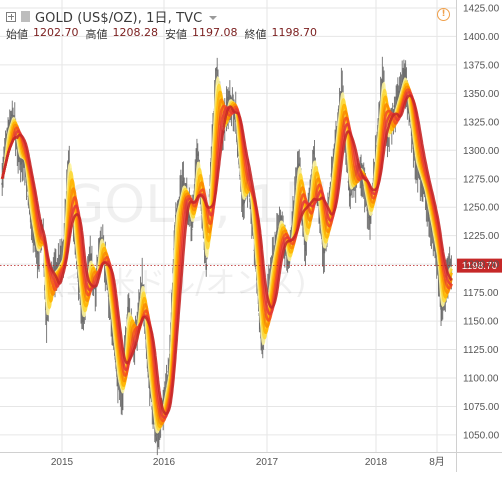  Describe the element at coordinates (96, 34) in the screenshot. I see `high-label: 高値` at that location.